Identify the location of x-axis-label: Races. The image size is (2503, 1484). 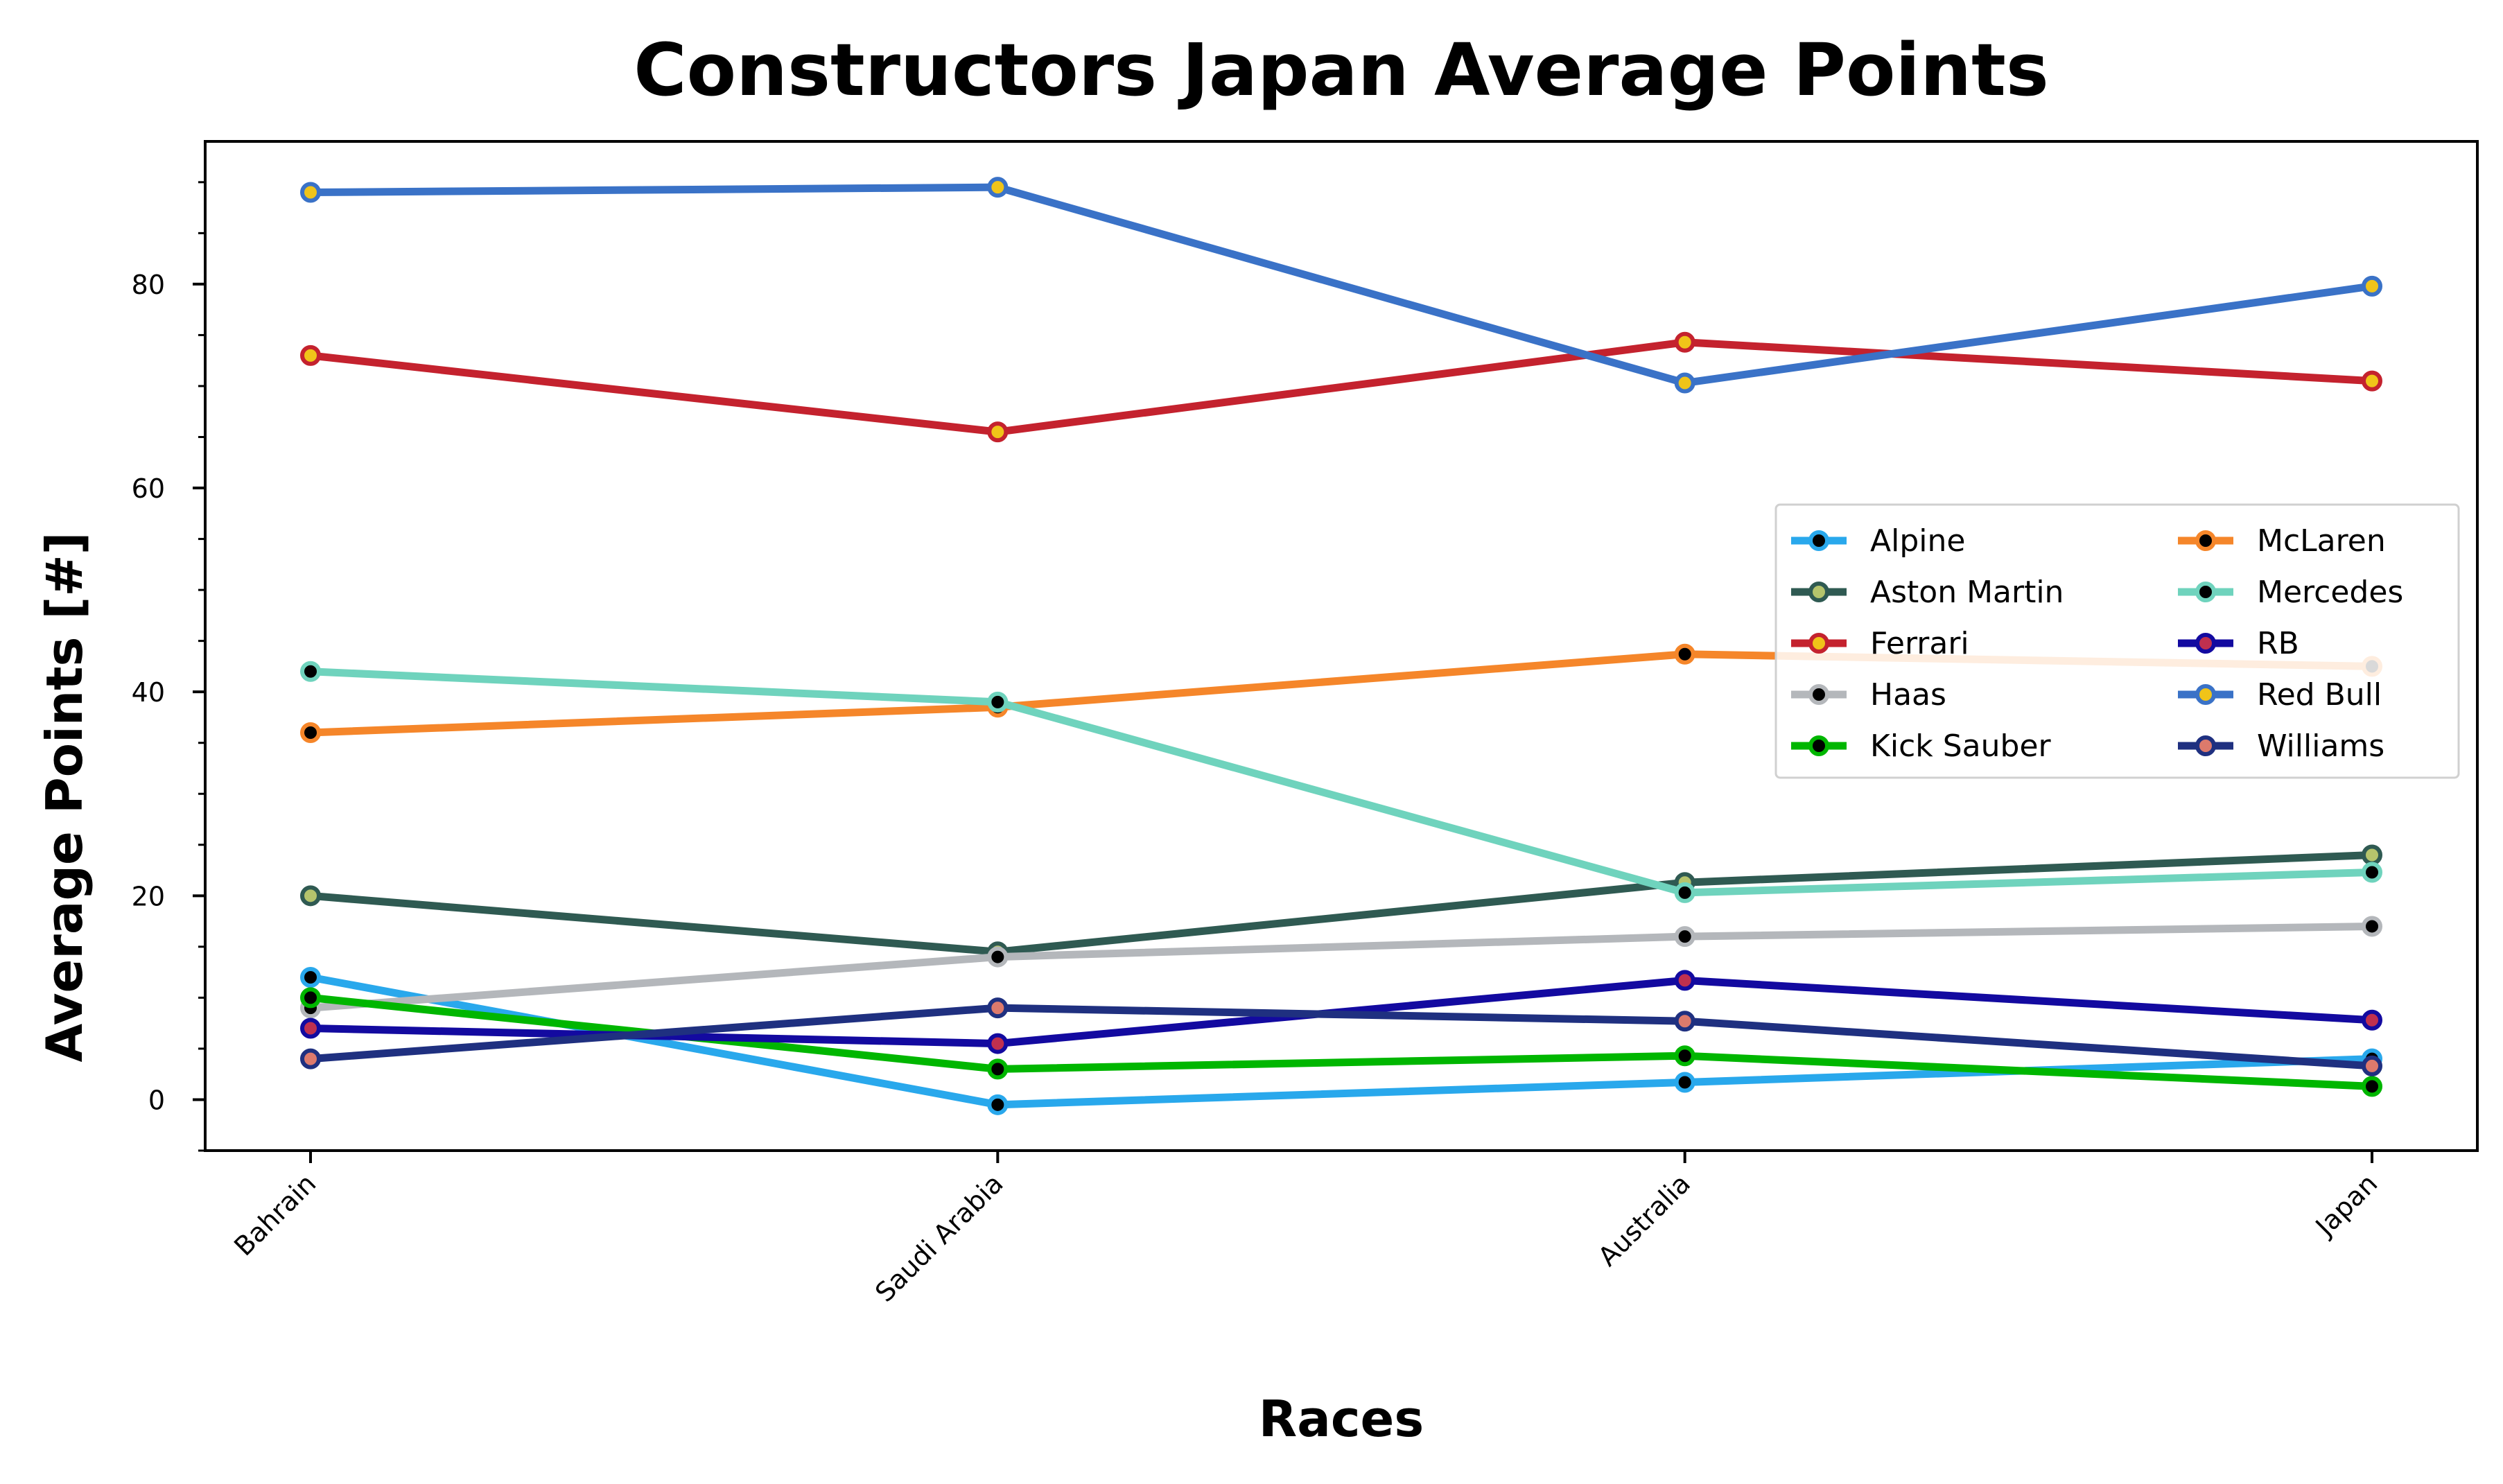
(1341, 1419).